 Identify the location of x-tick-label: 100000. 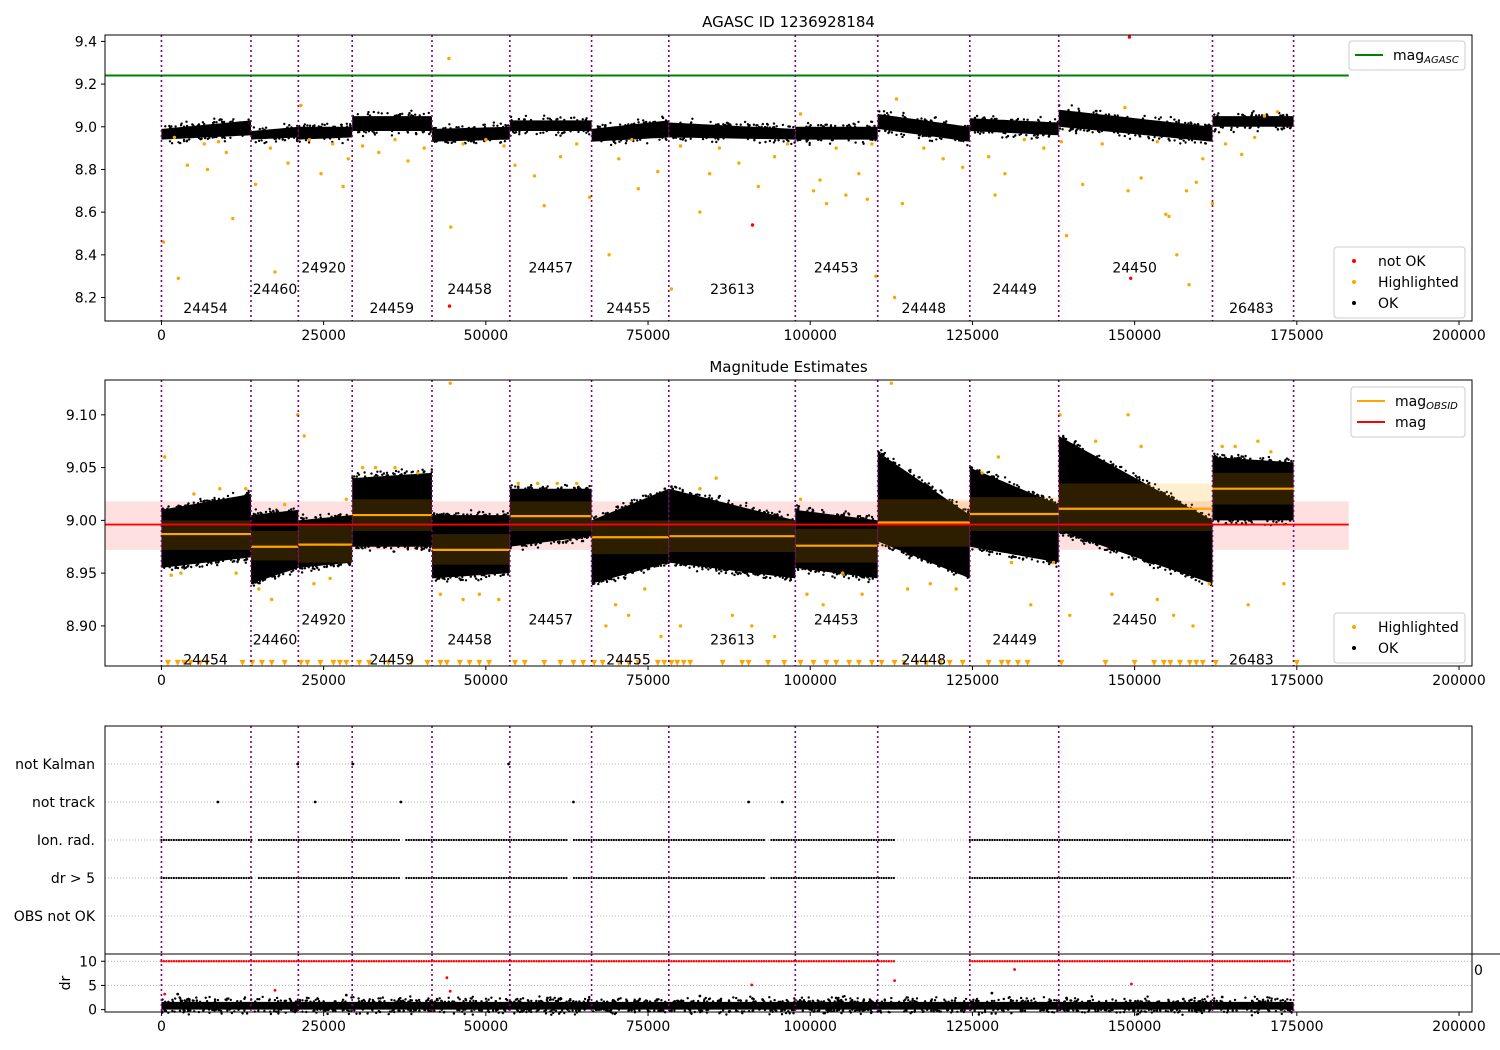
(810, 336).